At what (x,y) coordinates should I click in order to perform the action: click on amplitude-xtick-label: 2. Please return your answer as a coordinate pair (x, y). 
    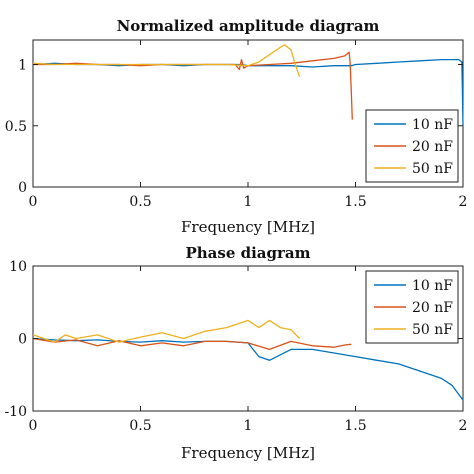
    Looking at the image, I should click on (463, 202).